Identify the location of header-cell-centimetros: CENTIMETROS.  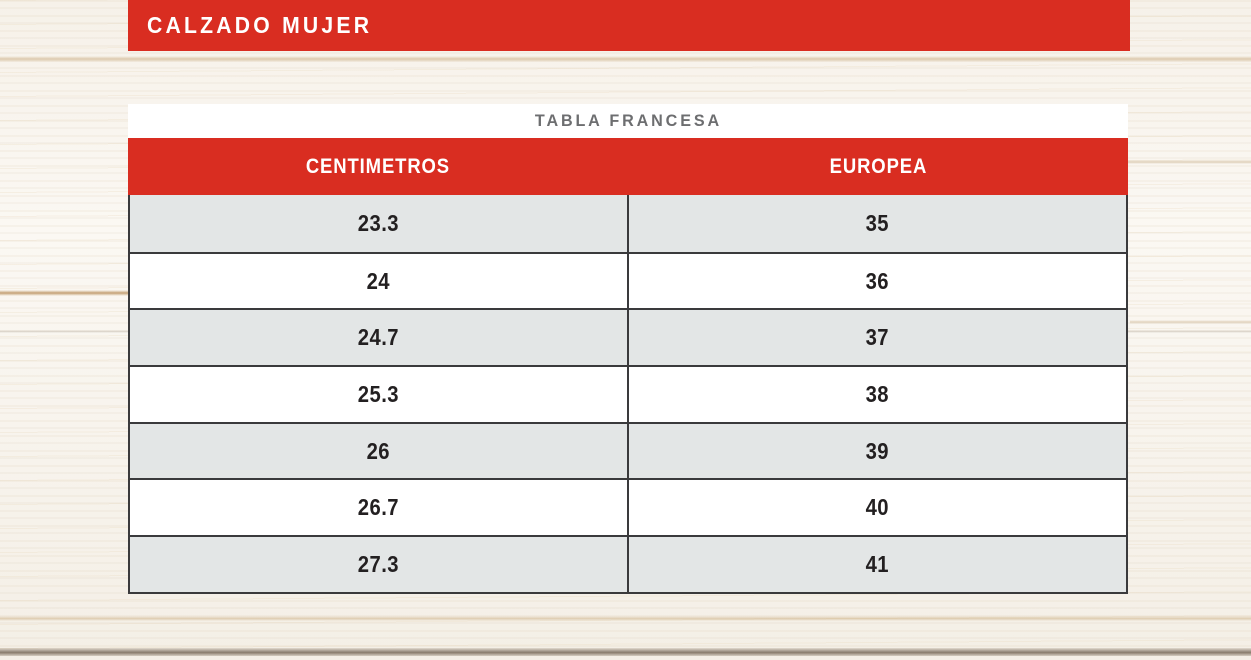
(378, 166).